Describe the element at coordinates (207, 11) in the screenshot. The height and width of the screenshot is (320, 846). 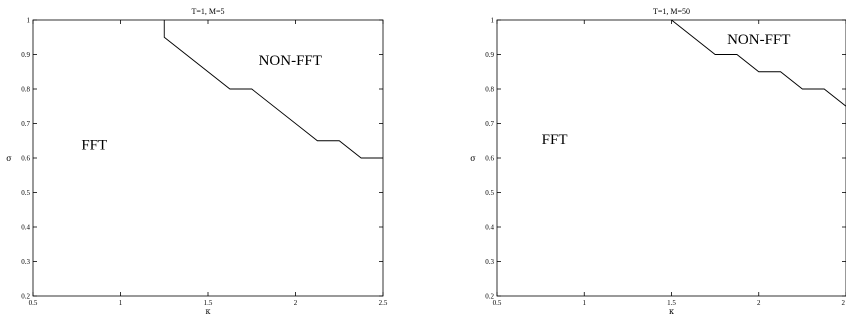
I see `chart-title: T=1, M=5` at that location.